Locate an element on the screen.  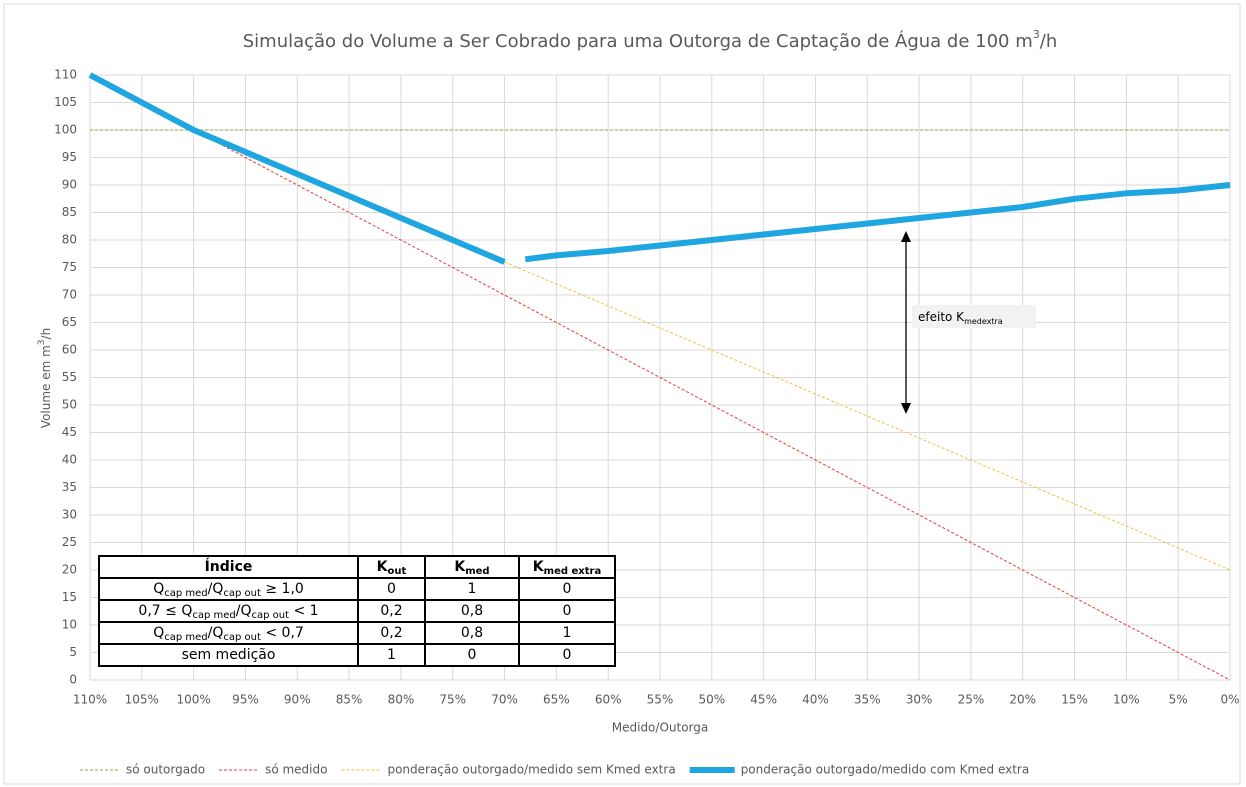
y-tick-label: 45 is located at coordinates (69, 432).